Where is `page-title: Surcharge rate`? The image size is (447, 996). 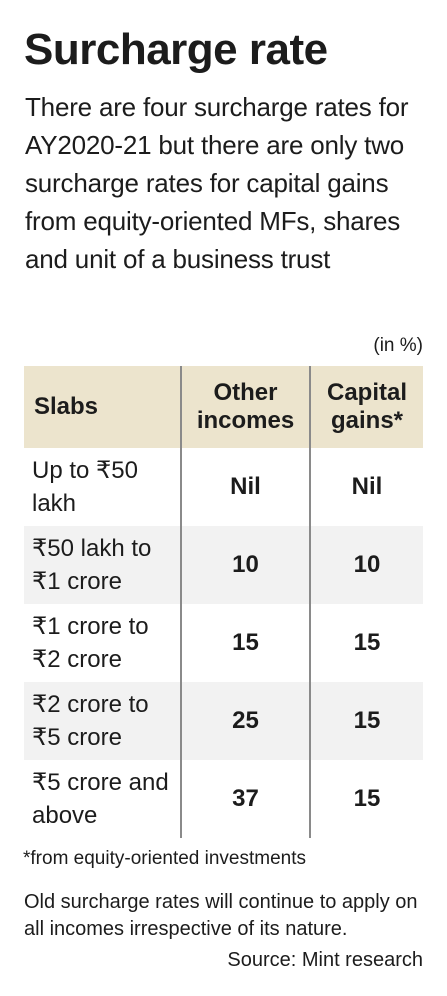 page-title: Surcharge rate is located at coordinates (176, 49).